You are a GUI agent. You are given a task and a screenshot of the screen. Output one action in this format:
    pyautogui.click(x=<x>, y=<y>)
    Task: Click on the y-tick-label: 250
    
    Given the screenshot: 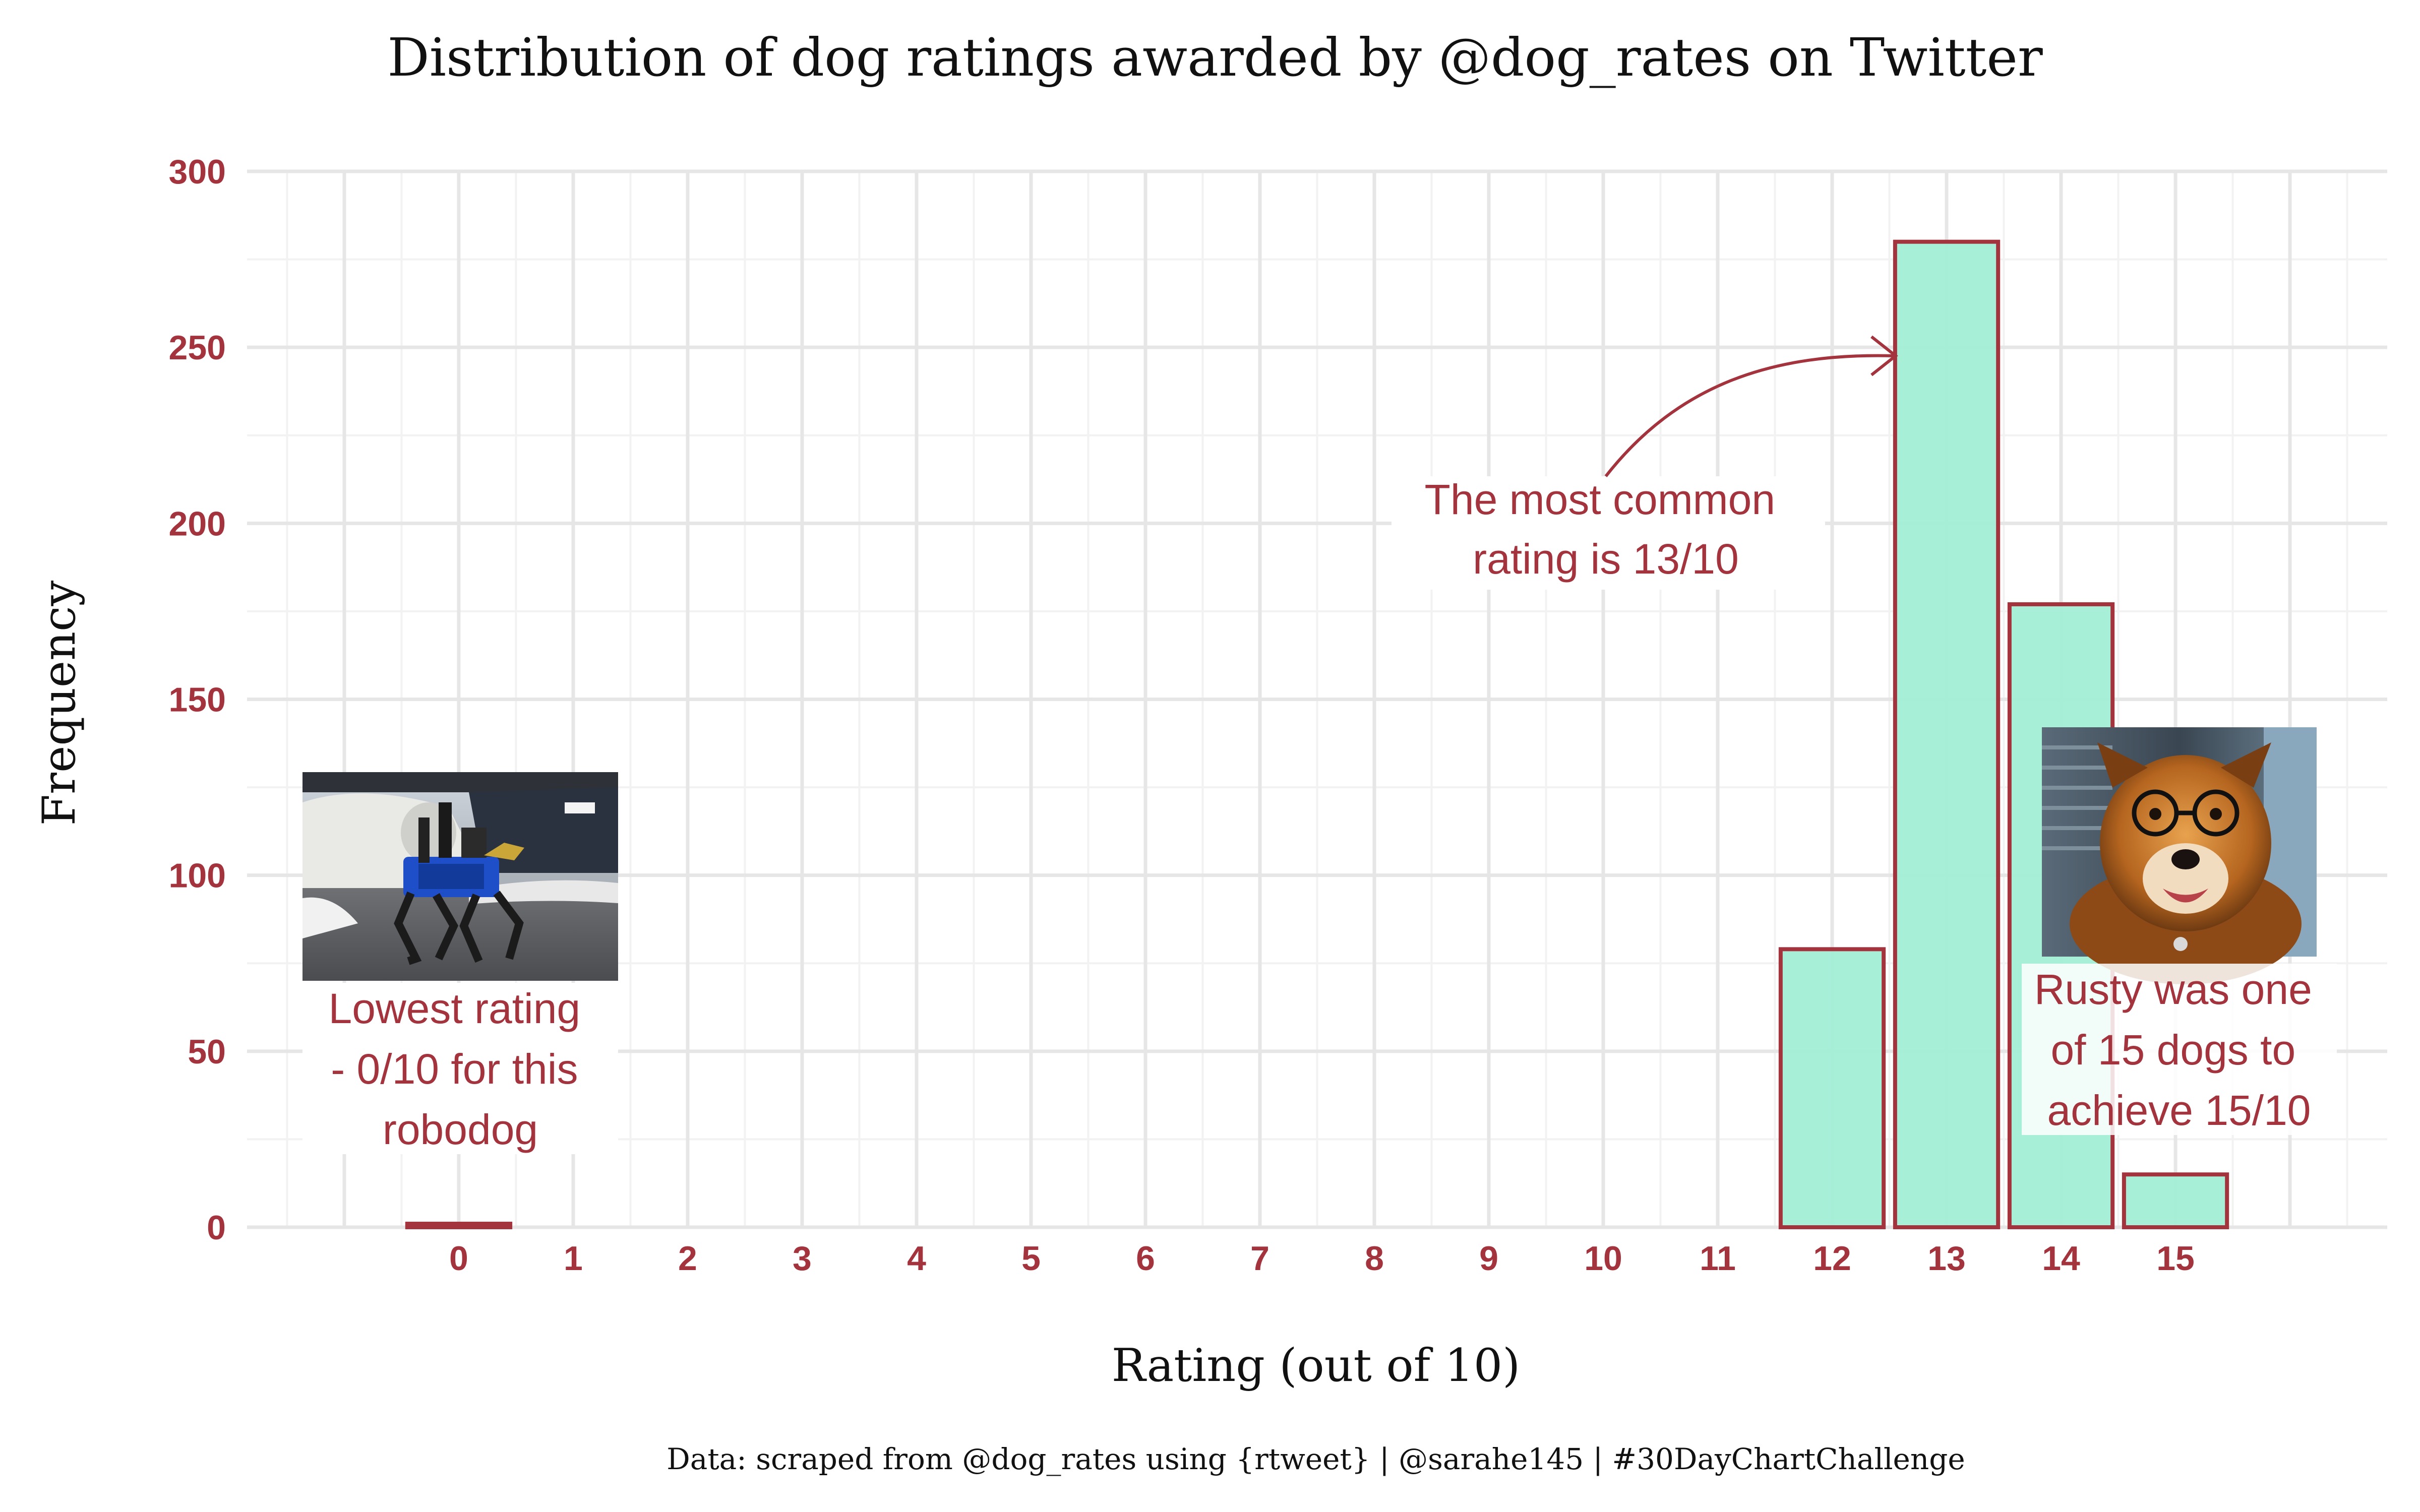 What is the action you would take?
    pyautogui.click(x=197, y=348)
    